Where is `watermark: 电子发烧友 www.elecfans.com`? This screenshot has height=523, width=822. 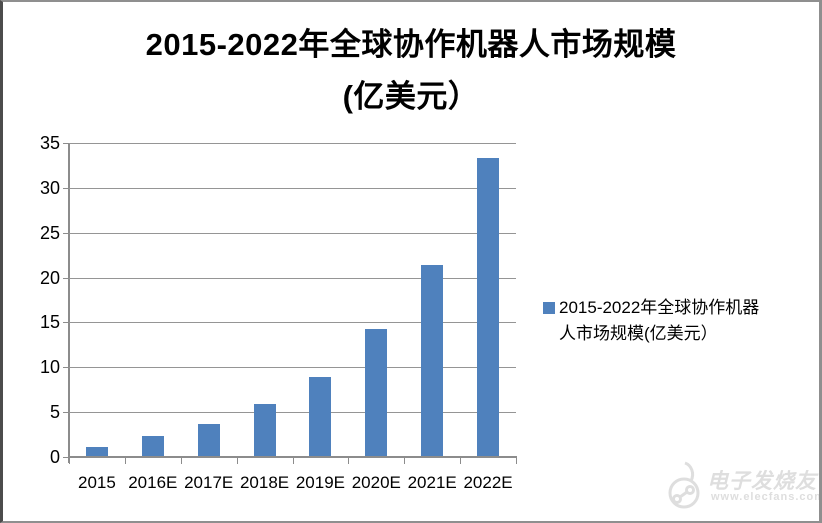 watermark: 电子发烧友 www.elecfans.com is located at coordinates (740, 486).